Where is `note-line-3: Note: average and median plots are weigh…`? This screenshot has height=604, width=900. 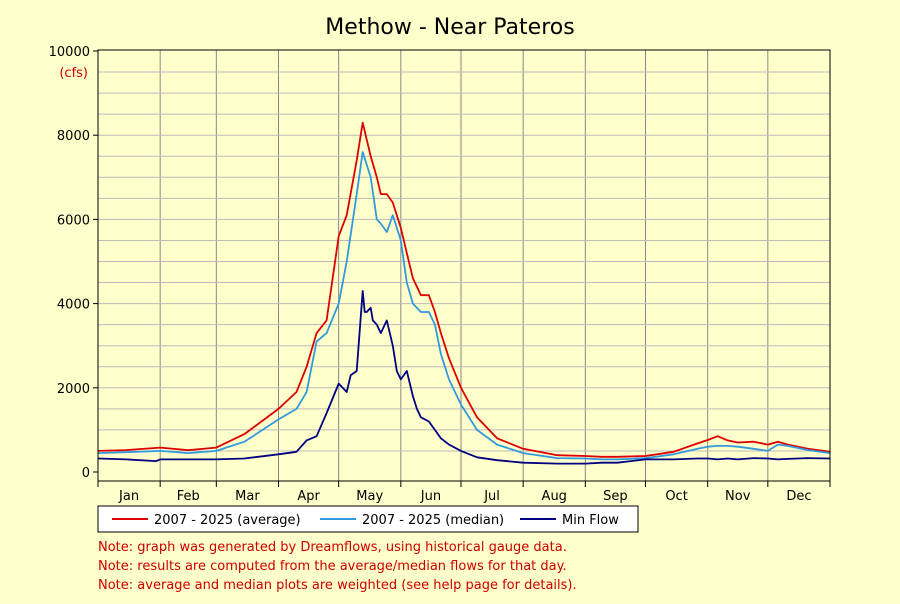 note-line-3: Note: average and median plots are weigh… is located at coordinates (337, 585).